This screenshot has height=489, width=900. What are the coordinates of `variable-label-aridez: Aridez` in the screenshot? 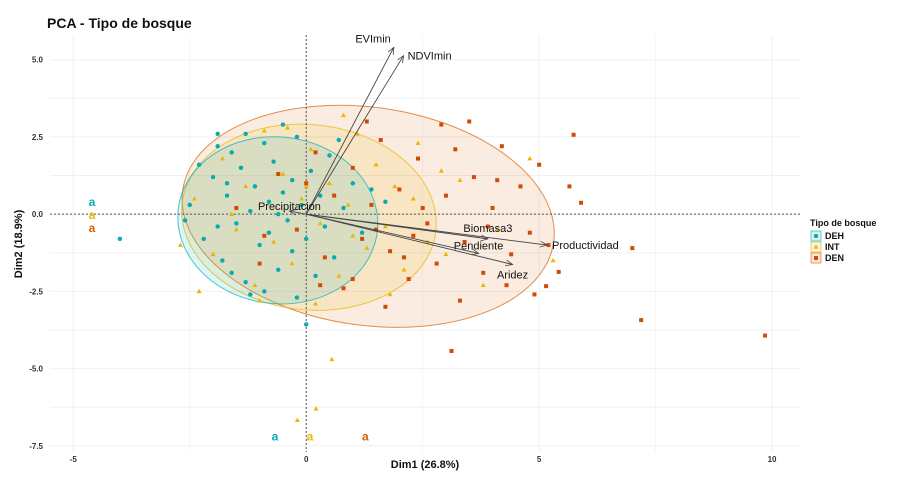 It's located at (512, 276).